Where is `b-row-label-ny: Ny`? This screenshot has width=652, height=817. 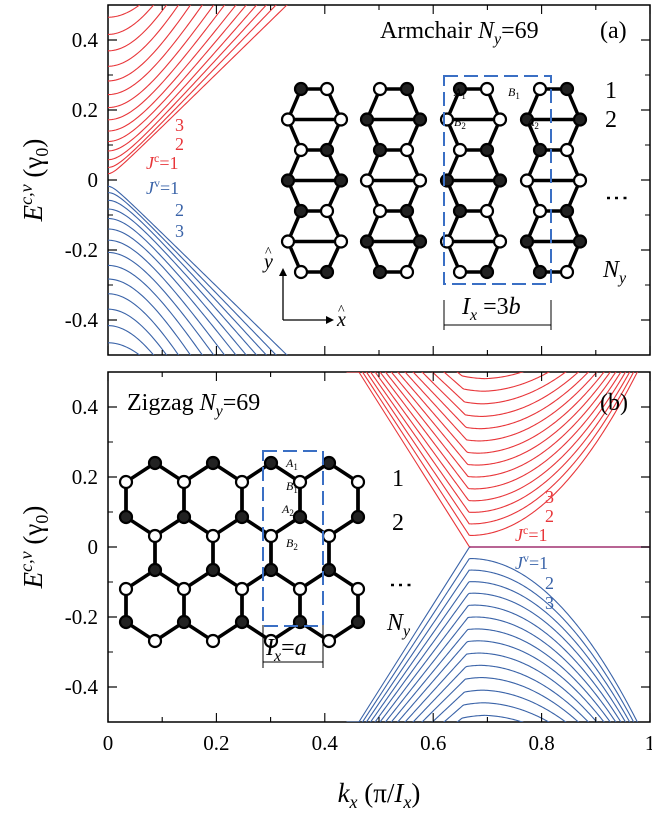
b-row-label-ny: Ny is located at coordinates (398, 625).